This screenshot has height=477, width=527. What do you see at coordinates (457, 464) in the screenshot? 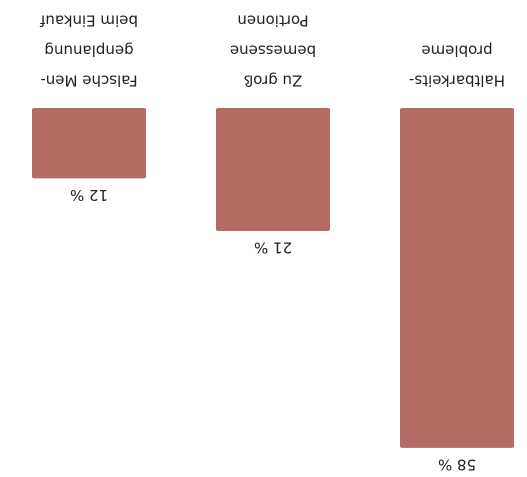
I see `value-label: 58 %` at bounding box center [457, 464].